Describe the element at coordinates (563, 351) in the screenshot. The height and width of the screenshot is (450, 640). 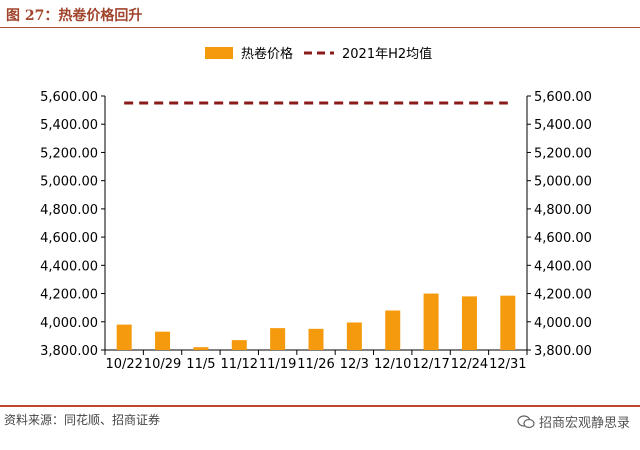
I see `y-tick-label-right: 3,800.00` at that location.